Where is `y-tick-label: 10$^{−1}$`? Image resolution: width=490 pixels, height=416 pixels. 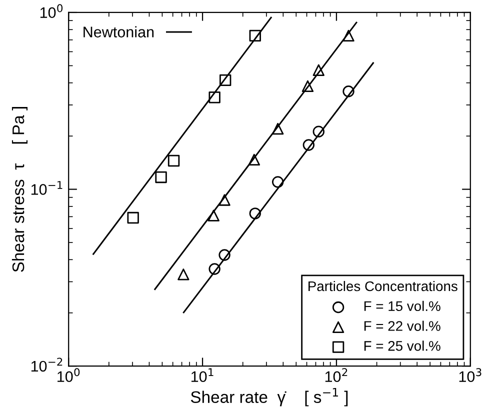 y-tick-label: 10$^{−1}$ is located at coordinates (46, 188).